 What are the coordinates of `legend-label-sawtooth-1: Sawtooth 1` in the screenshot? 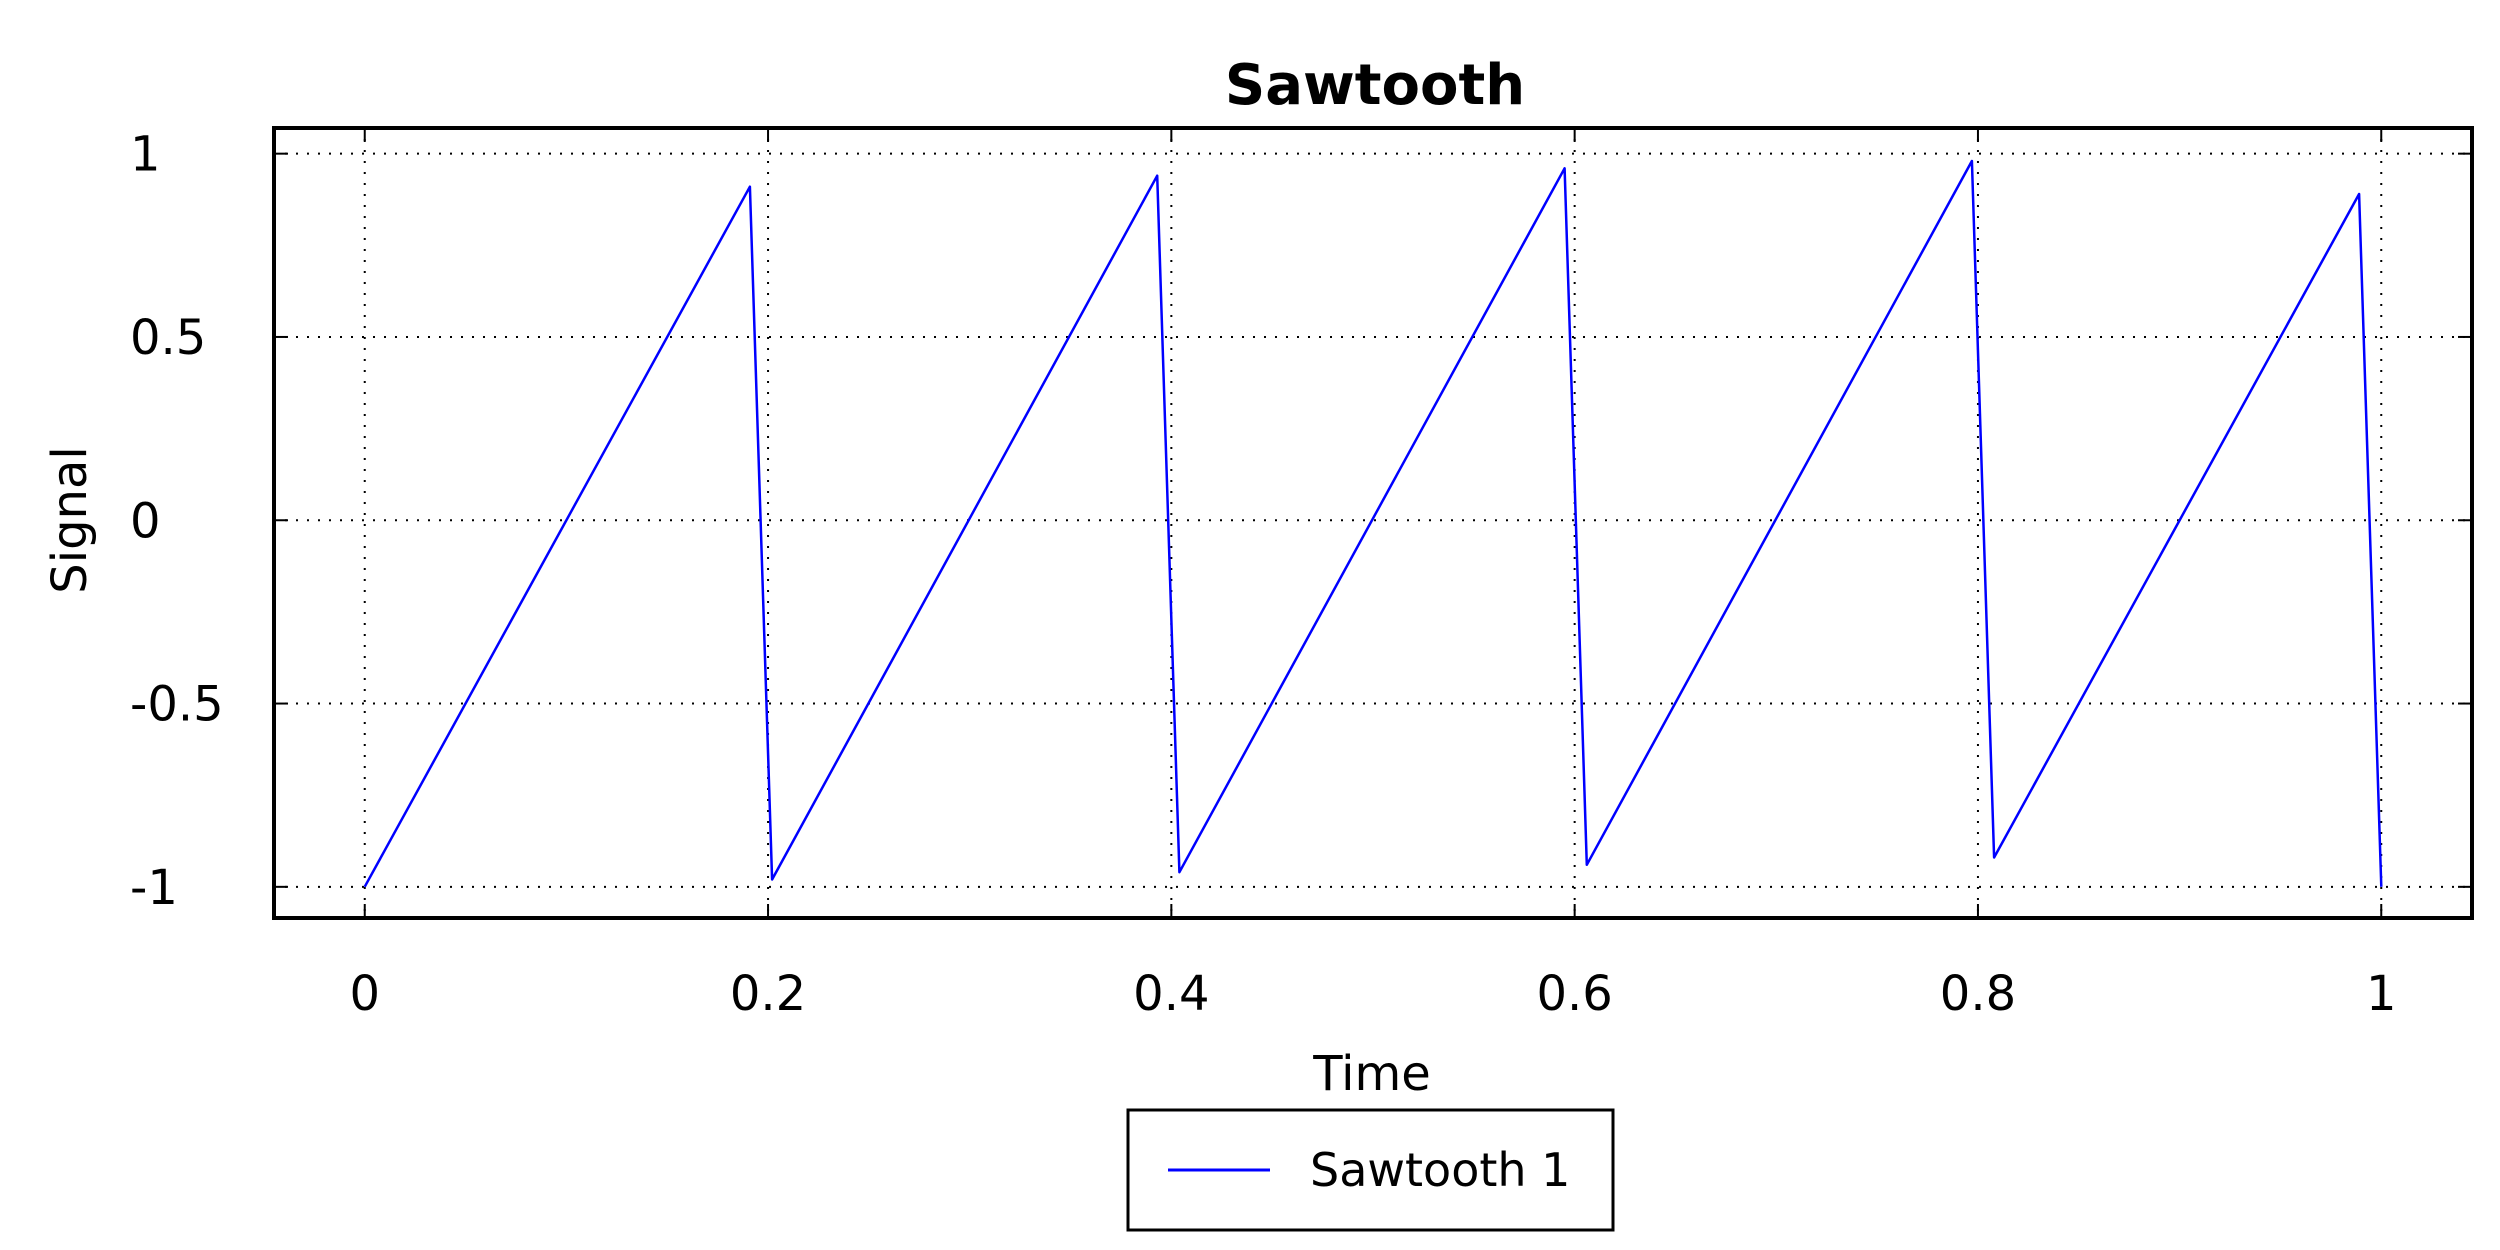 It's located at (1440, 1170).